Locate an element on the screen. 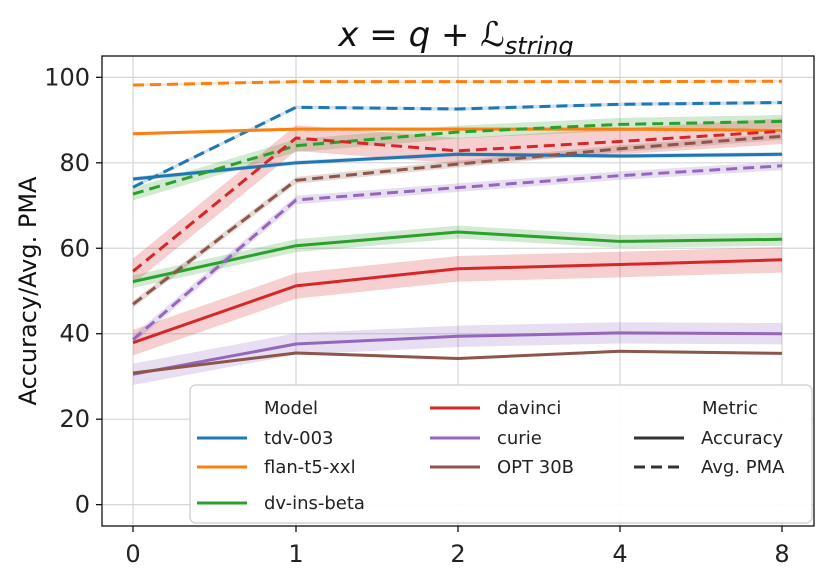 This screenshot has width=830, height=584. series-line-curie-accuracy is located at coordinates (457, 353).